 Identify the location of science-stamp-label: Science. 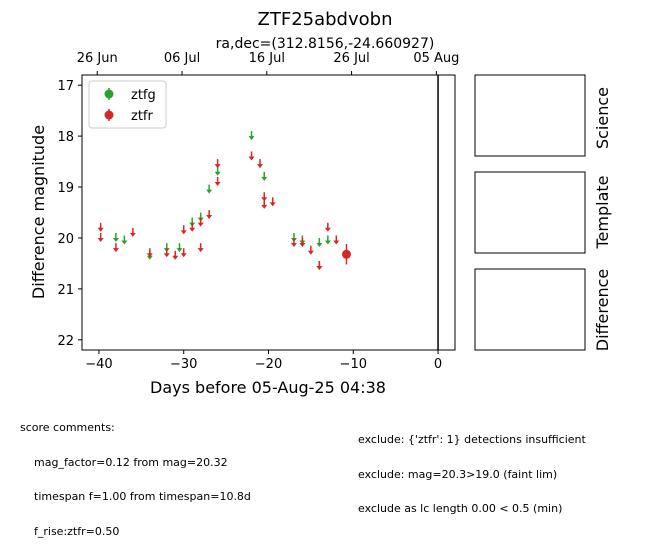
(602, 118).